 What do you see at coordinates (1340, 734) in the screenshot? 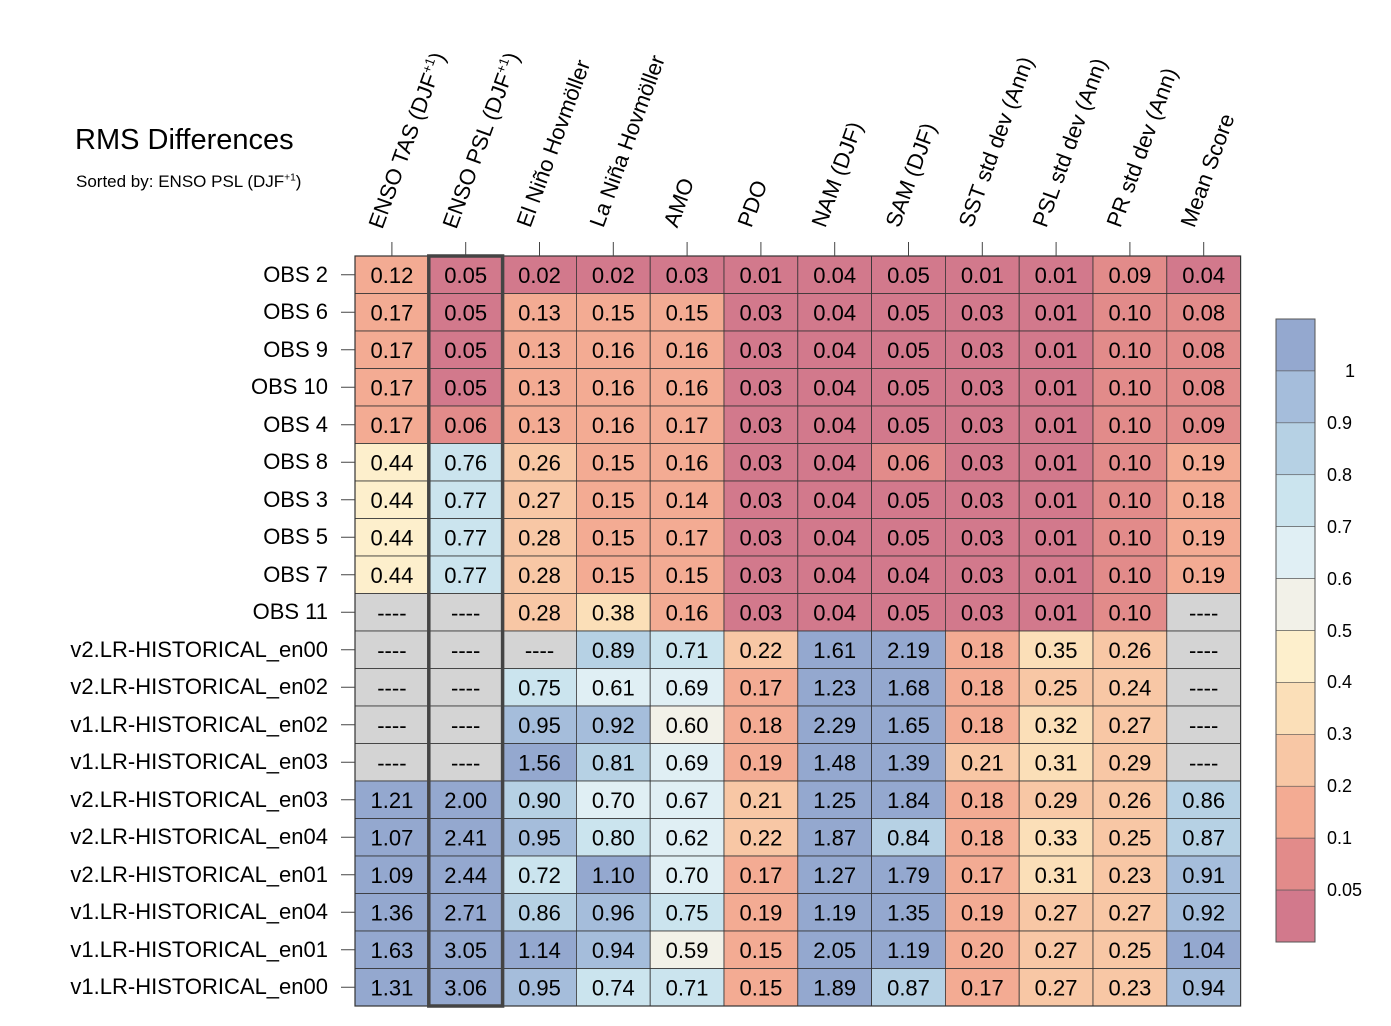
I see `colorbar-tick-label: 0.3` at bounding box center [1340, 734].